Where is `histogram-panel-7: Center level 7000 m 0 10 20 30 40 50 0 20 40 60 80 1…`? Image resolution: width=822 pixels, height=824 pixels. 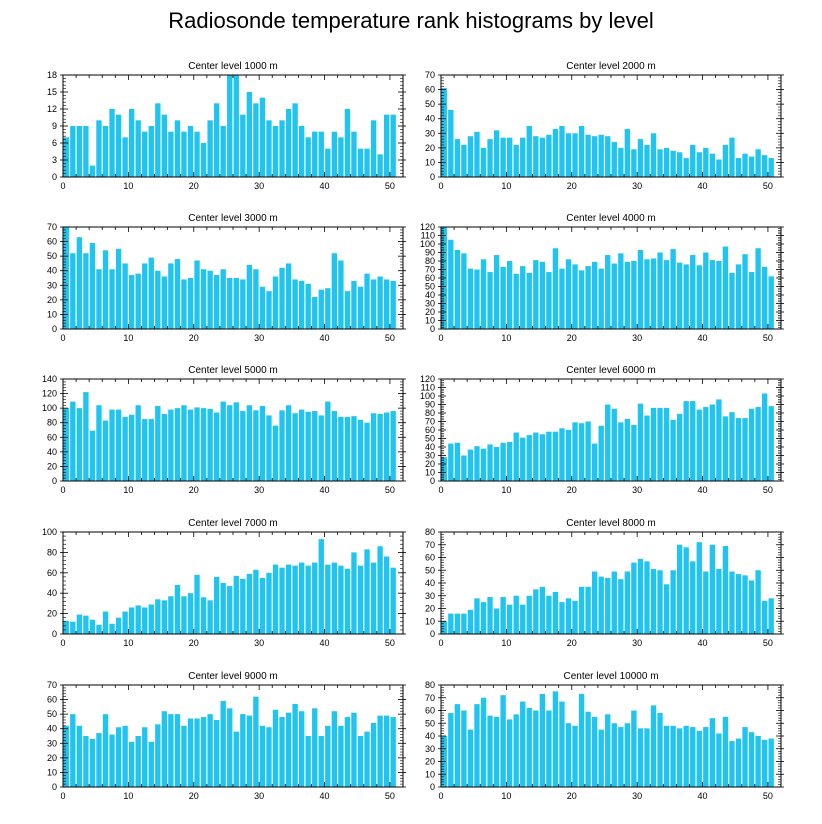
histogram-panel-7: Center level 7000 m 0 10 20 30 40 50 0 20 40 60 80 1… is located at coordinates (224, 583).